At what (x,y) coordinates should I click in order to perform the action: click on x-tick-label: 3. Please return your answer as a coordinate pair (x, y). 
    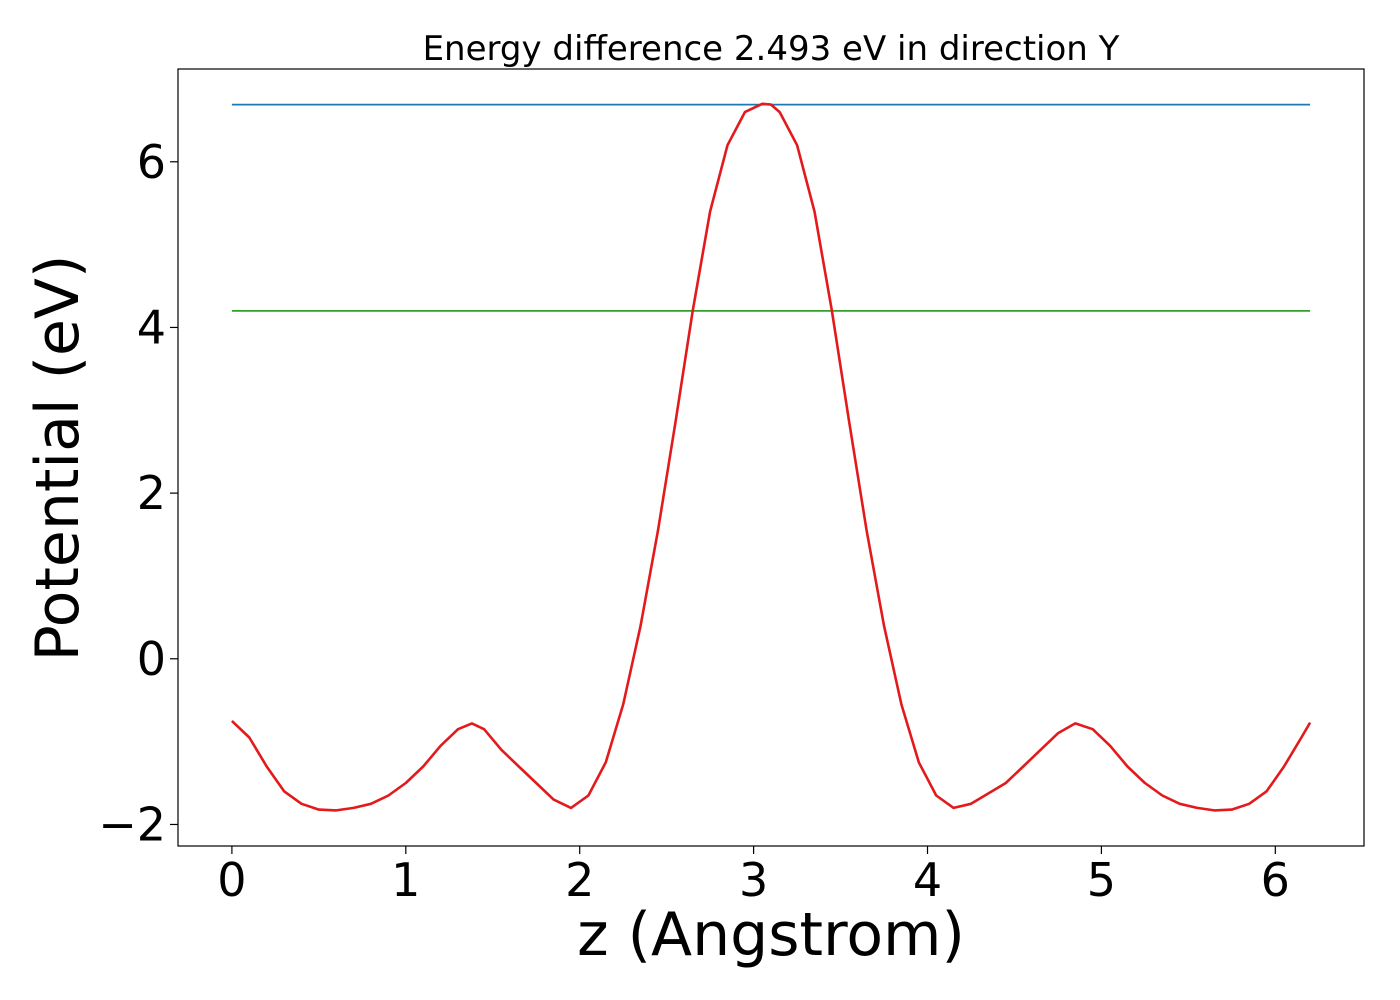
    Looking at the image, I should click on (753, 880).